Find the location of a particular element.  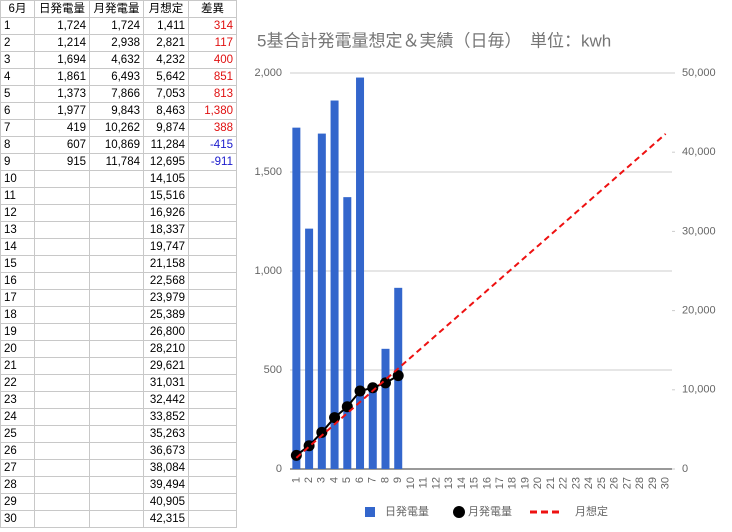

cell: 30 is located at coordinates (17, 519).